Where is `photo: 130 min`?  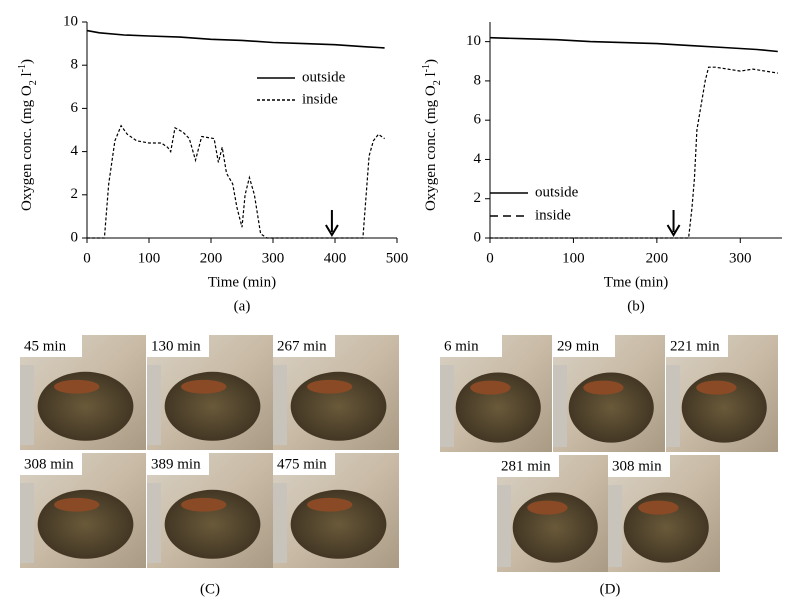
photo: 130 min is located at coordinates (210, 392).